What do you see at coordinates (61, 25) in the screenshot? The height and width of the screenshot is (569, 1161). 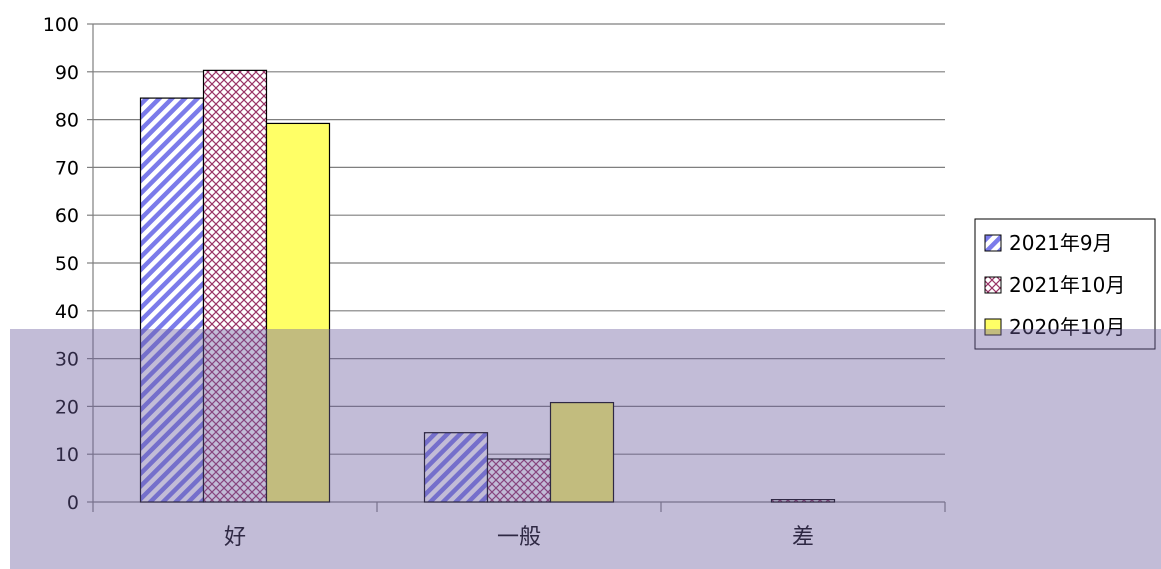 I see `y-tick-label: 100` at bounding box center [61, 25].